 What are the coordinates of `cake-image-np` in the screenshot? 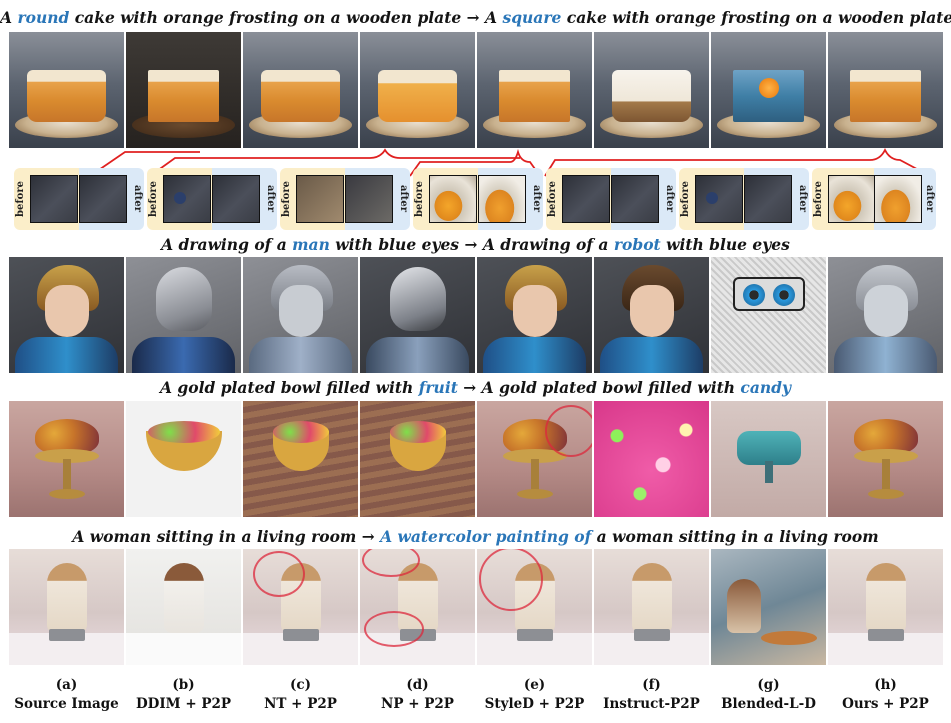 It's located at (417, 90).